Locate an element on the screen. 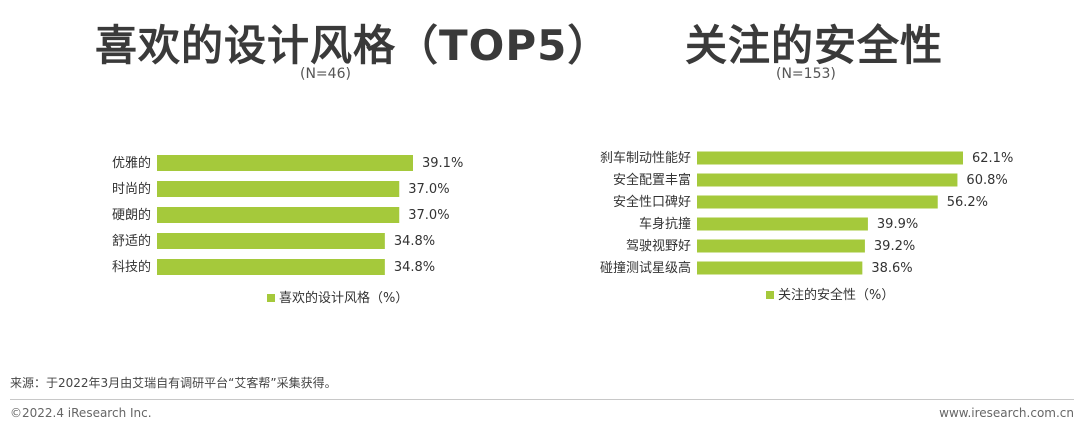 The image size is (1080, 435). copyright: ©2022.4 iResearch Inc. is located at coordinates (81, 413).